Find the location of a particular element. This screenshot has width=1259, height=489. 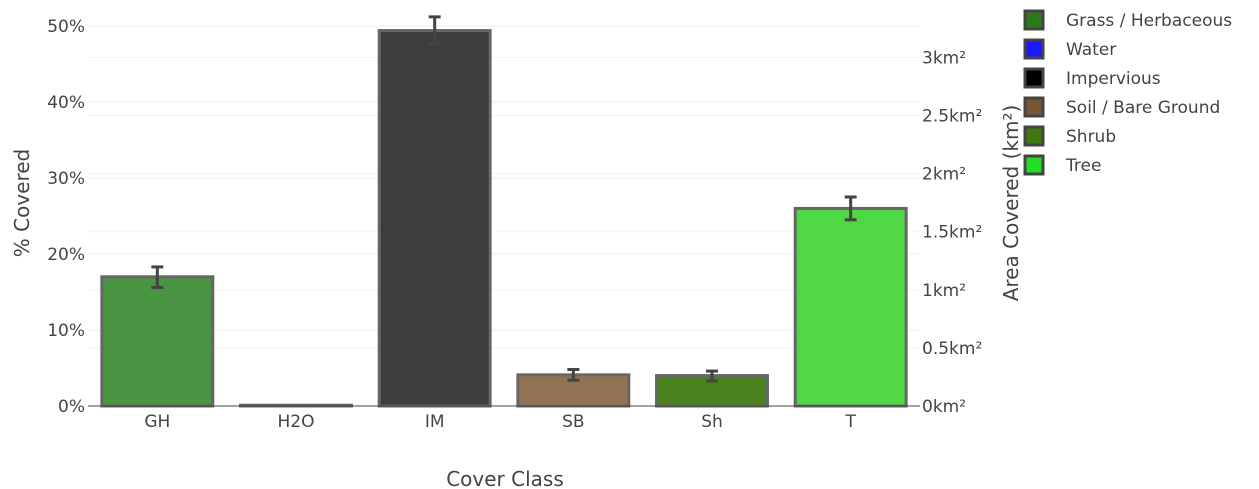

legend-item: Grass / Herbaceous is located at coordinates (1127, 20).